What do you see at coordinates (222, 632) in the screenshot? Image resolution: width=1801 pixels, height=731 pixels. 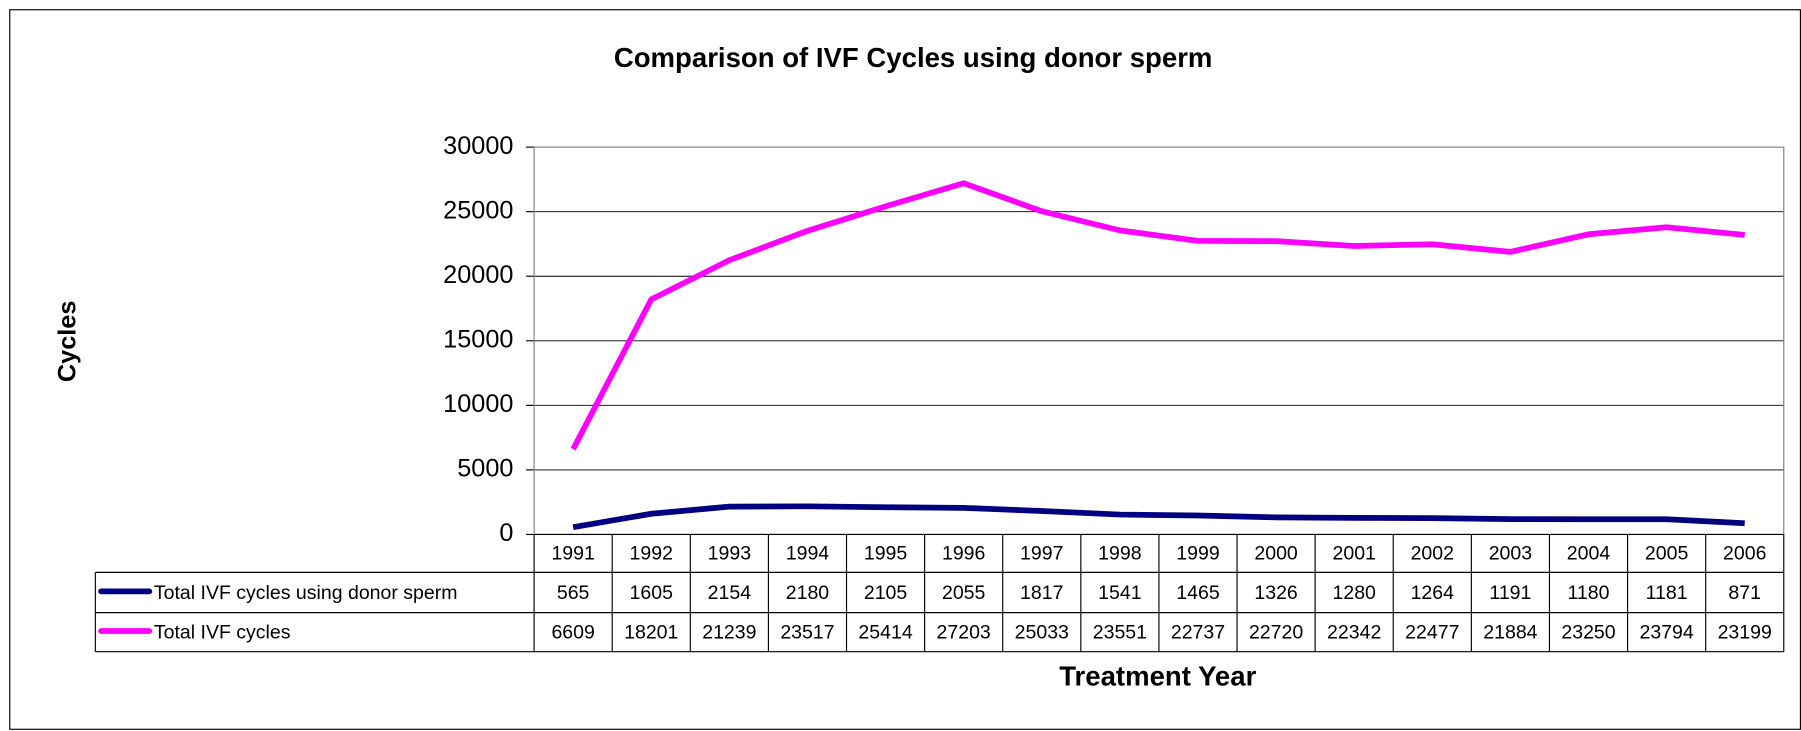 I see `legend-label: Total IVF cycles` at bounding box center [222, 632].